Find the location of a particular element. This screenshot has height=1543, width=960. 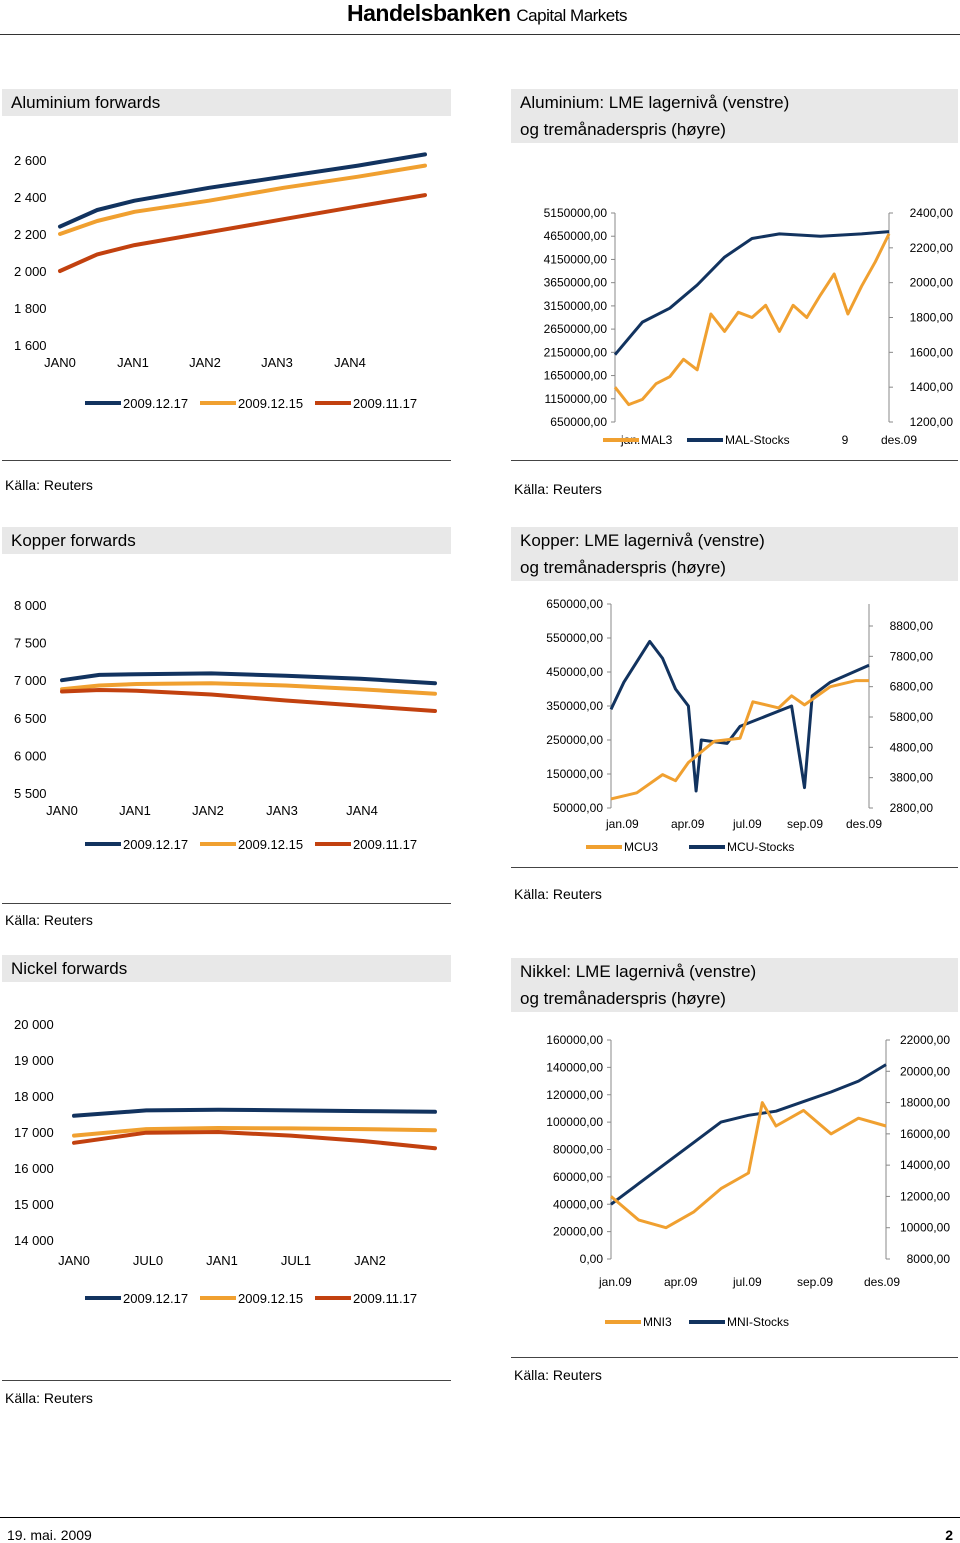

right-tick-label: 22000,00 is located at coordinates (925, 1040).